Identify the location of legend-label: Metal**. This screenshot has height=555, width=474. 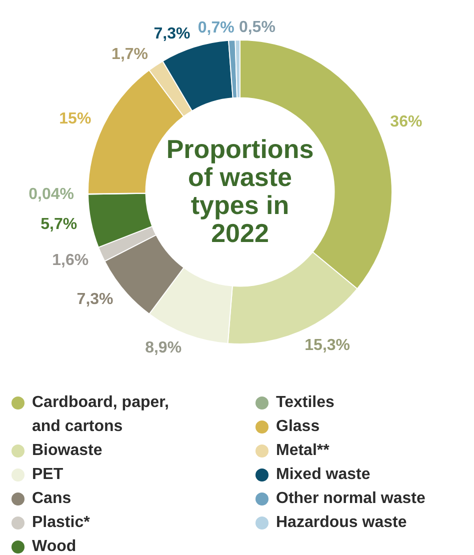
(303, 450).